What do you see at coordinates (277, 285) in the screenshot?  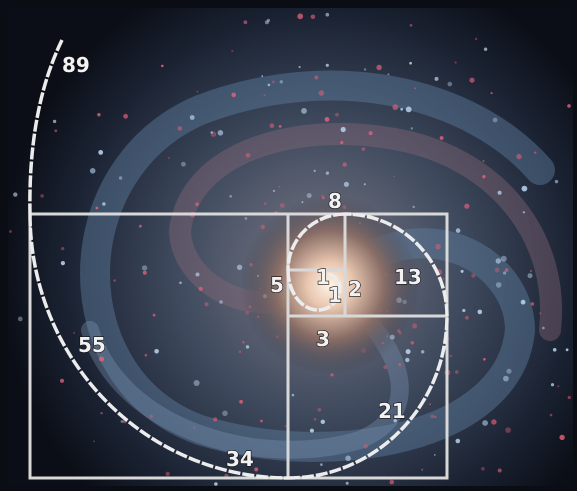 I see `label: 5` at bounding box center [277, 285].